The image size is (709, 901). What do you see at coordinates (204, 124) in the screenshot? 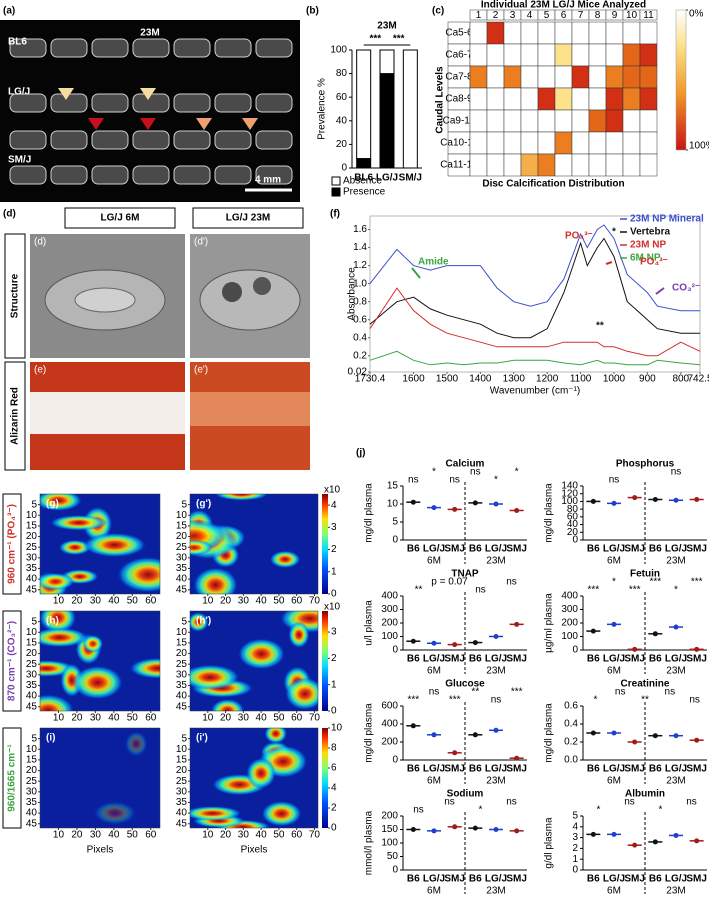
I see `arrowhead` at bounding box center [204, 124].